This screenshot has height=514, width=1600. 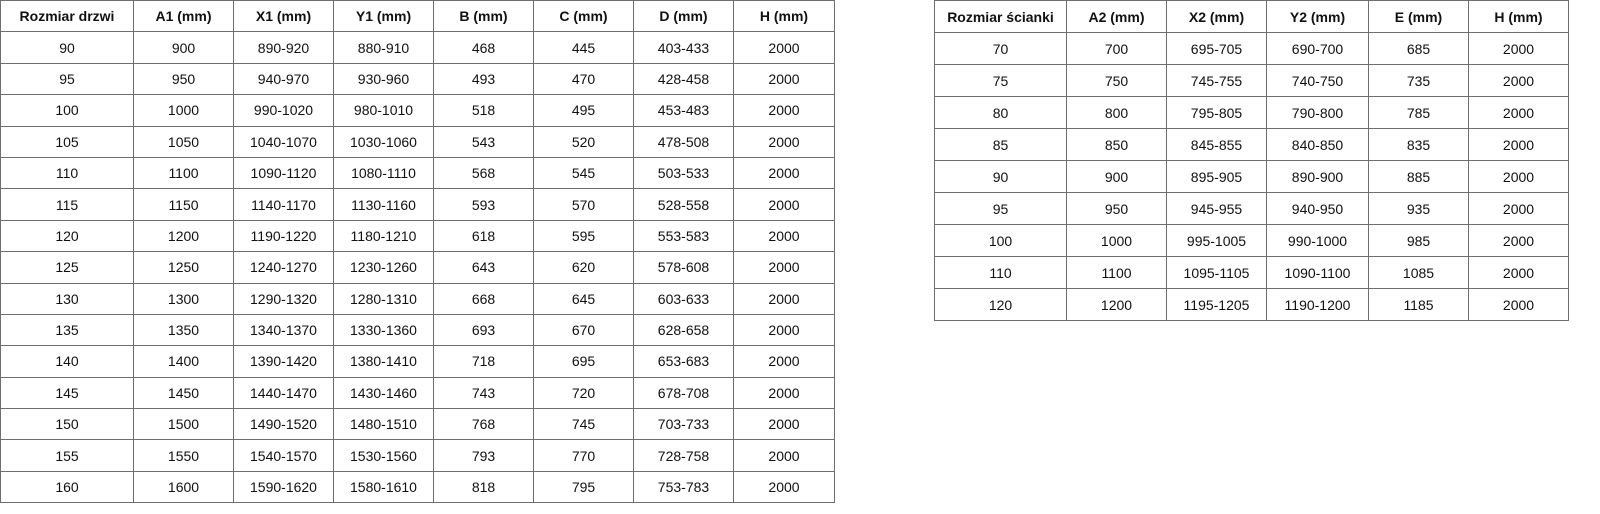 What do you see at coordinates (583, 424) in the screenshot?
I see `table-cell: 745` at bounding box center [583, 424].